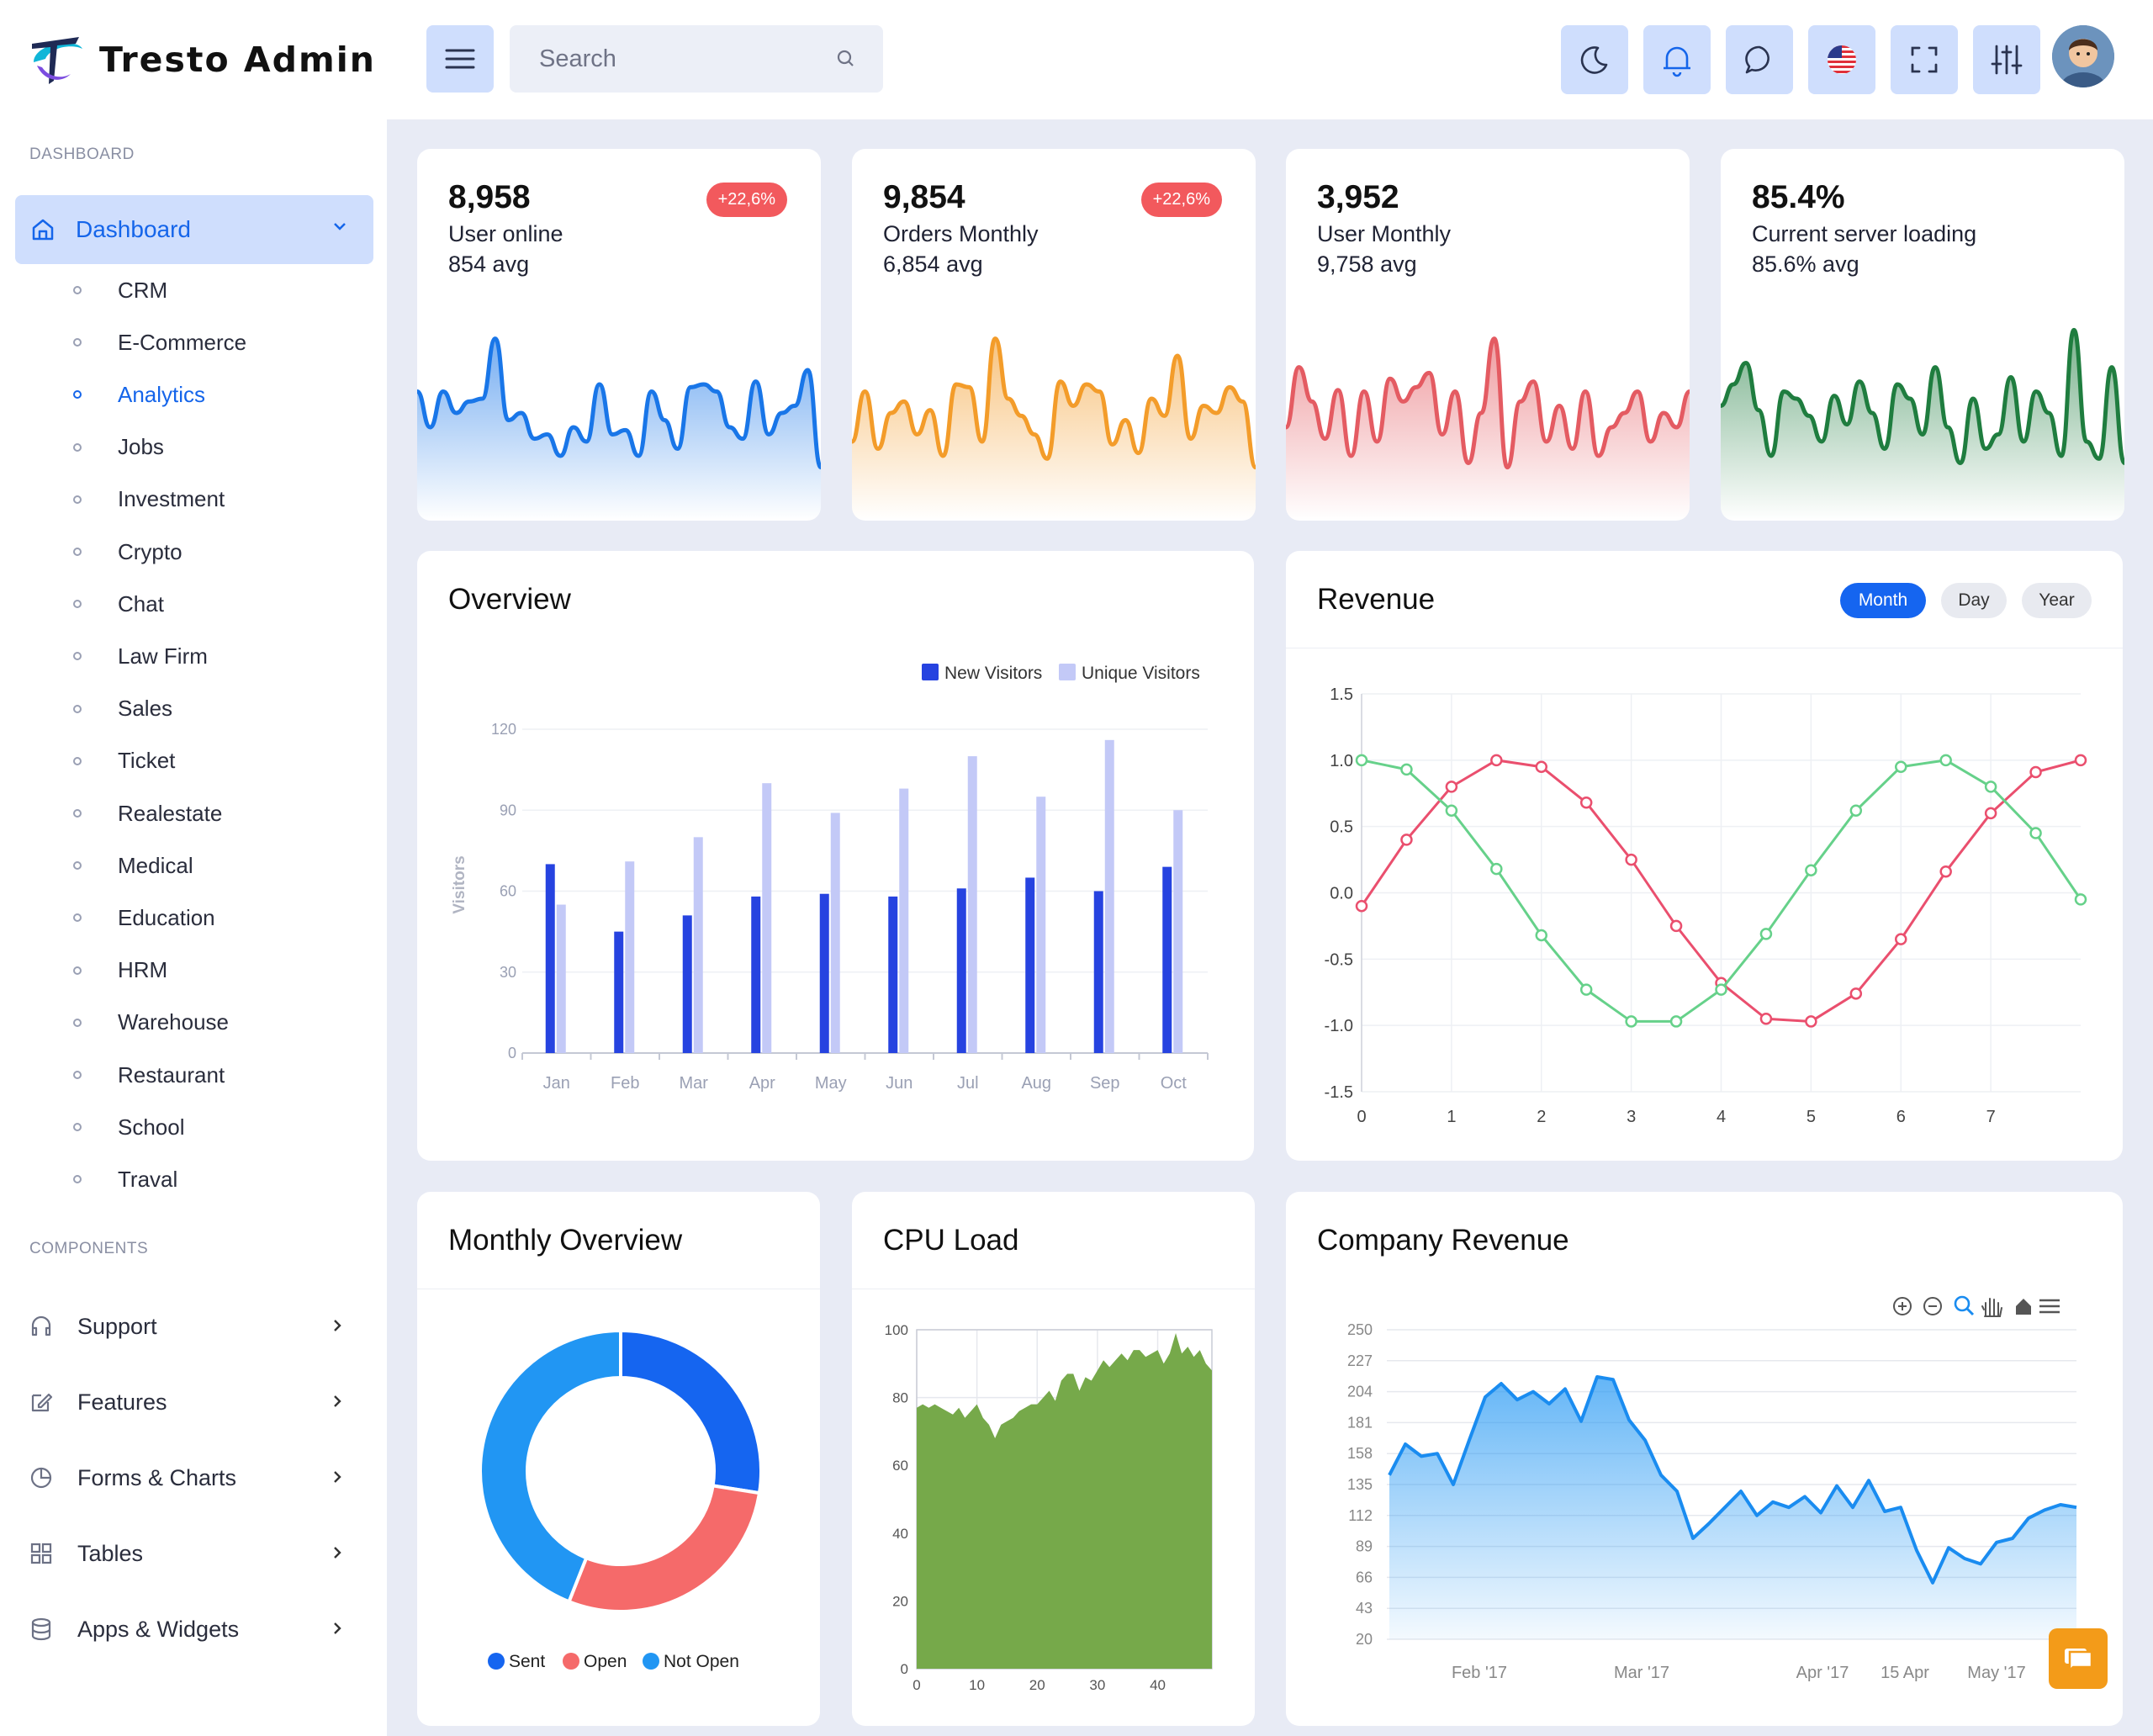  Describe the element at coordinates (194, 290) in the screenshot. I see `sidebar-item-crm: CRM` at that location.